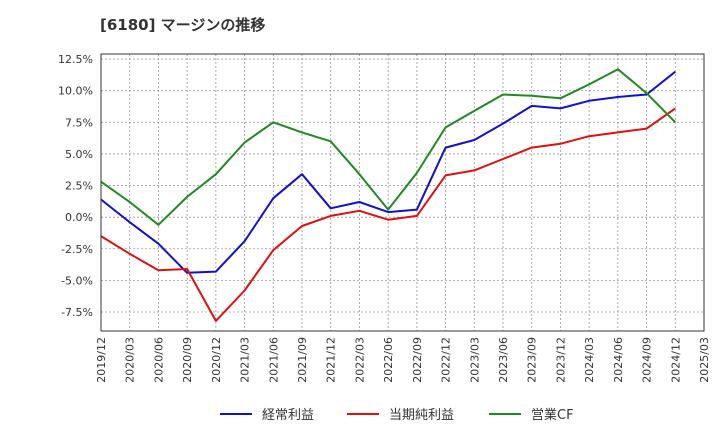  I want to click on y-tick-label: 12.5%, so click(75, 59).